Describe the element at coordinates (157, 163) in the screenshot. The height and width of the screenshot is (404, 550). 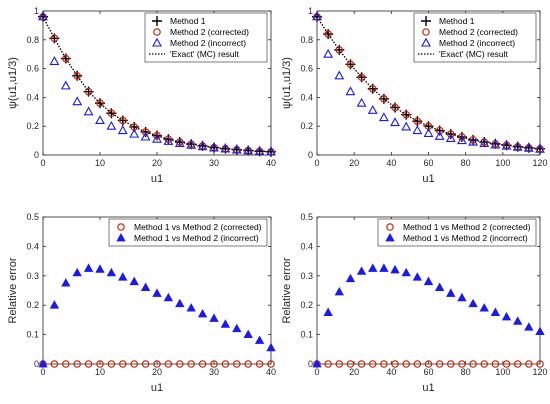
I see `x-tick-label: 20` at that location.